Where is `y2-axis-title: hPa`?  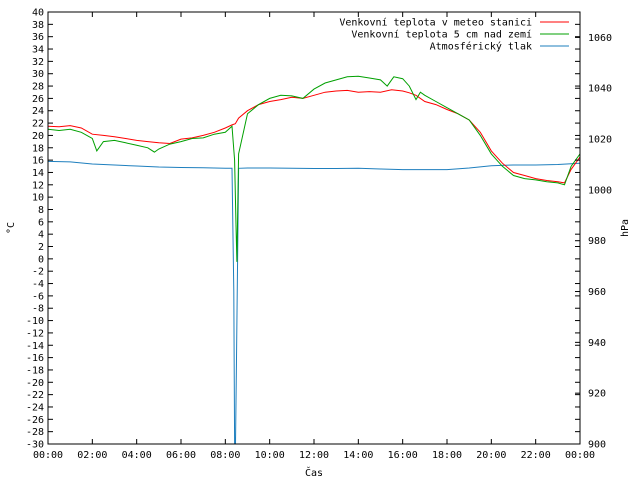 y2-axis-title: hPa is located at coordinates (625, 228).